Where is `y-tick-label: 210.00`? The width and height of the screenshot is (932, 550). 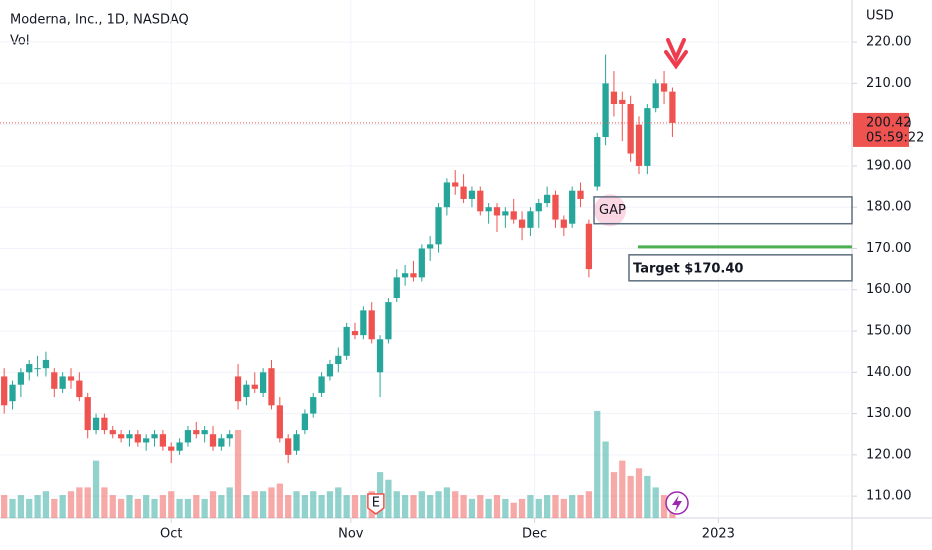 y-tick-label: 210.00 is located at coordinates (889, 83).